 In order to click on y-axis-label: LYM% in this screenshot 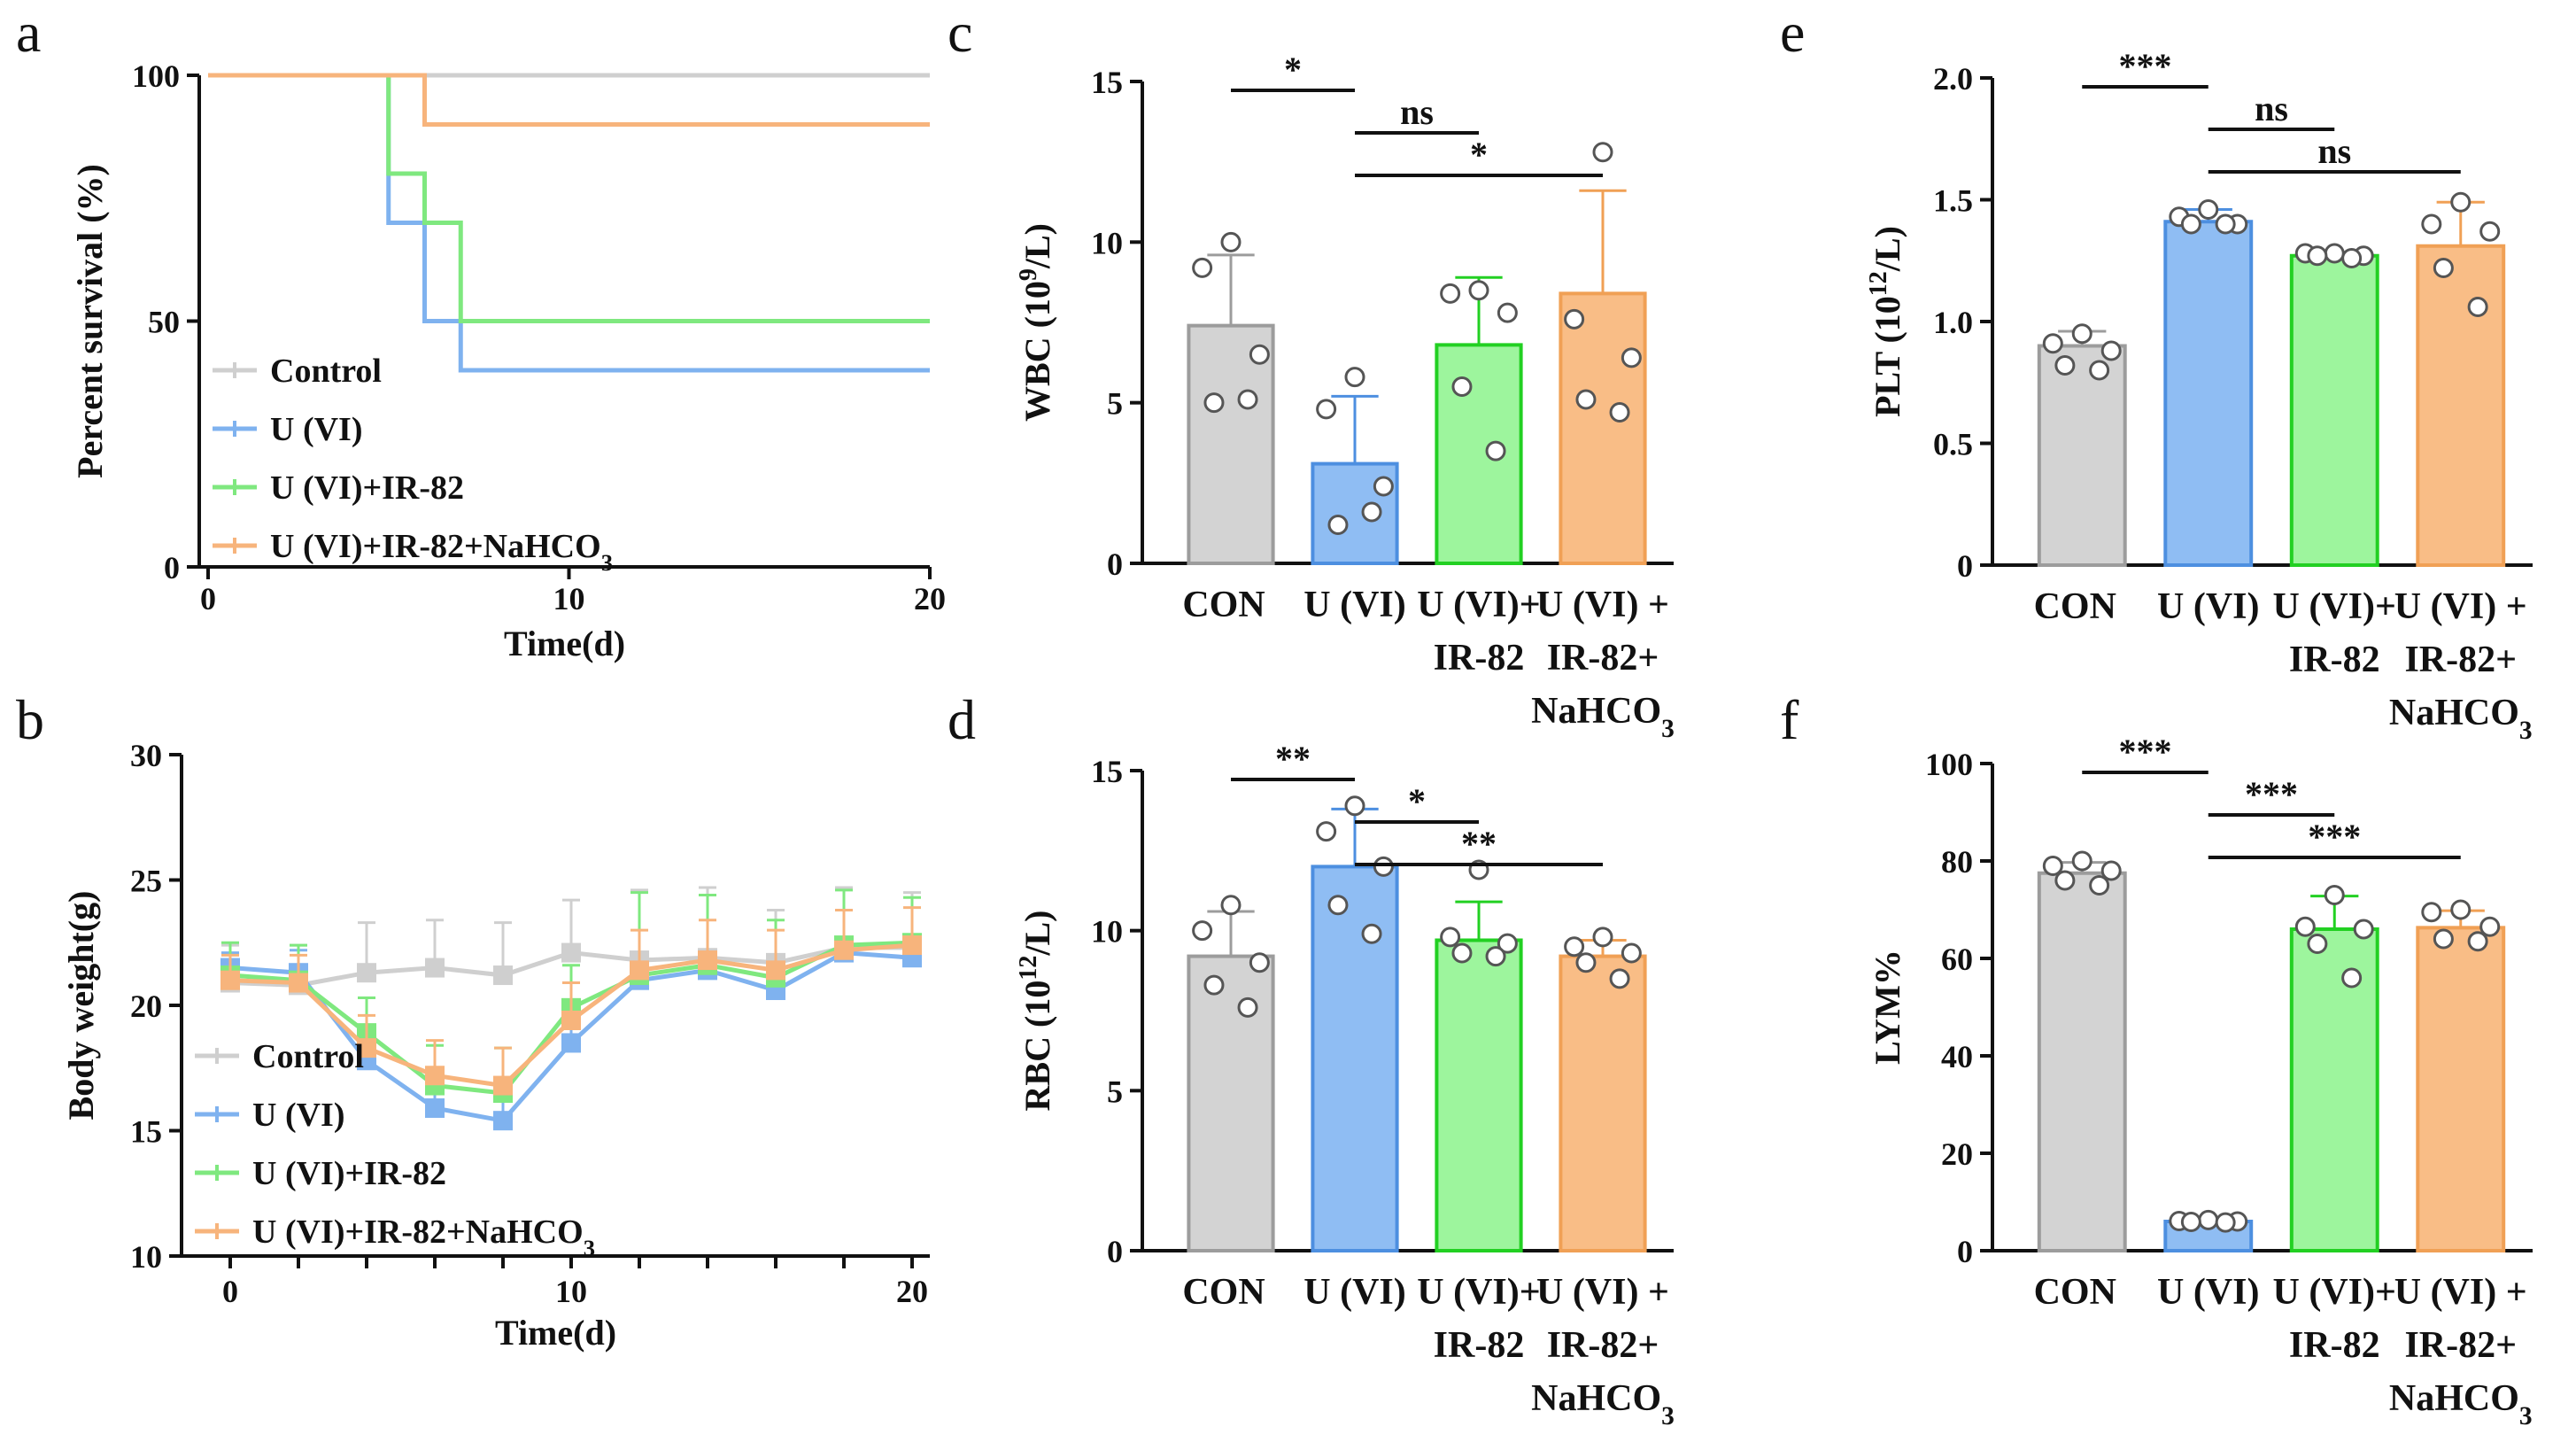, I will do `click(1888, 1007)`.